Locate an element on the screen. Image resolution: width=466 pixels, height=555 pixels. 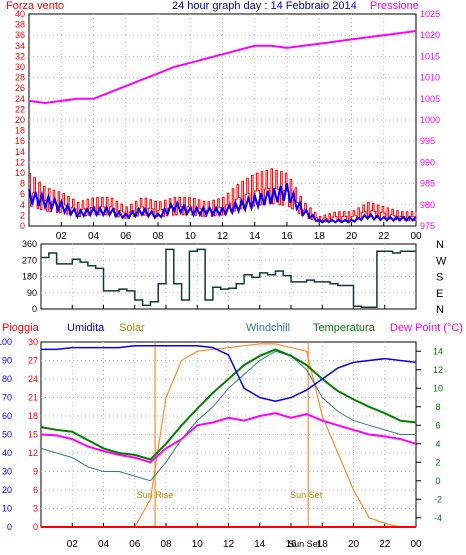
temperature-tick-label: -2 is located at coordinates (438, 499).